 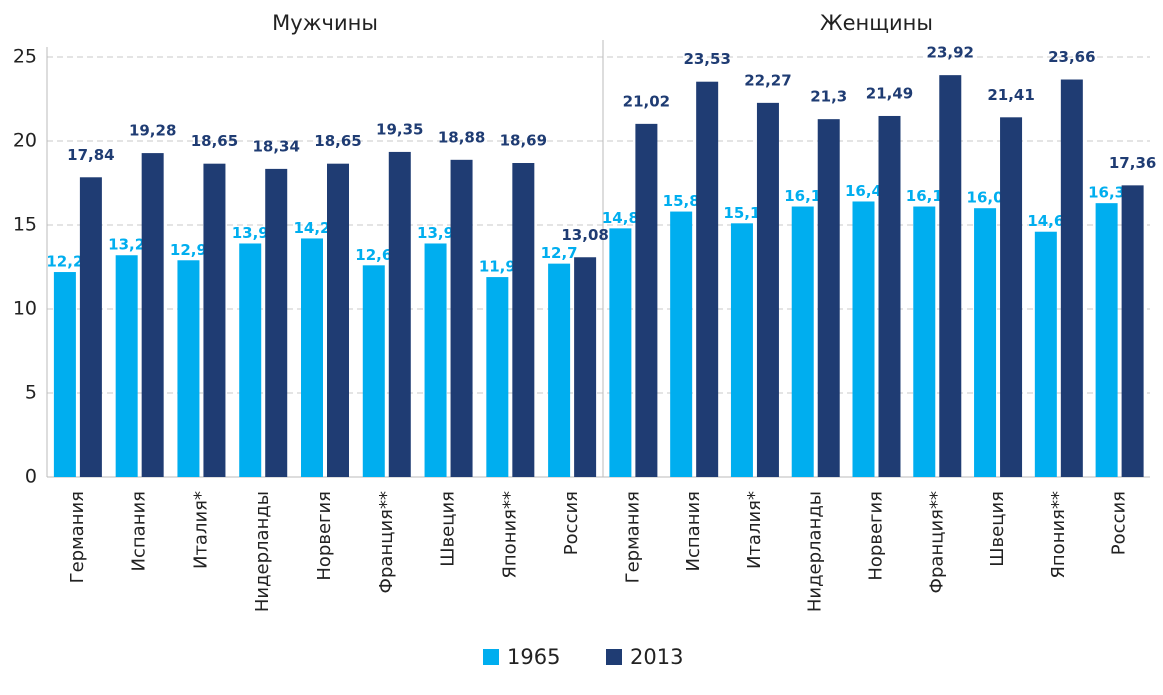 I want to click on value-label: 14,2, so click(x=311, y=228).